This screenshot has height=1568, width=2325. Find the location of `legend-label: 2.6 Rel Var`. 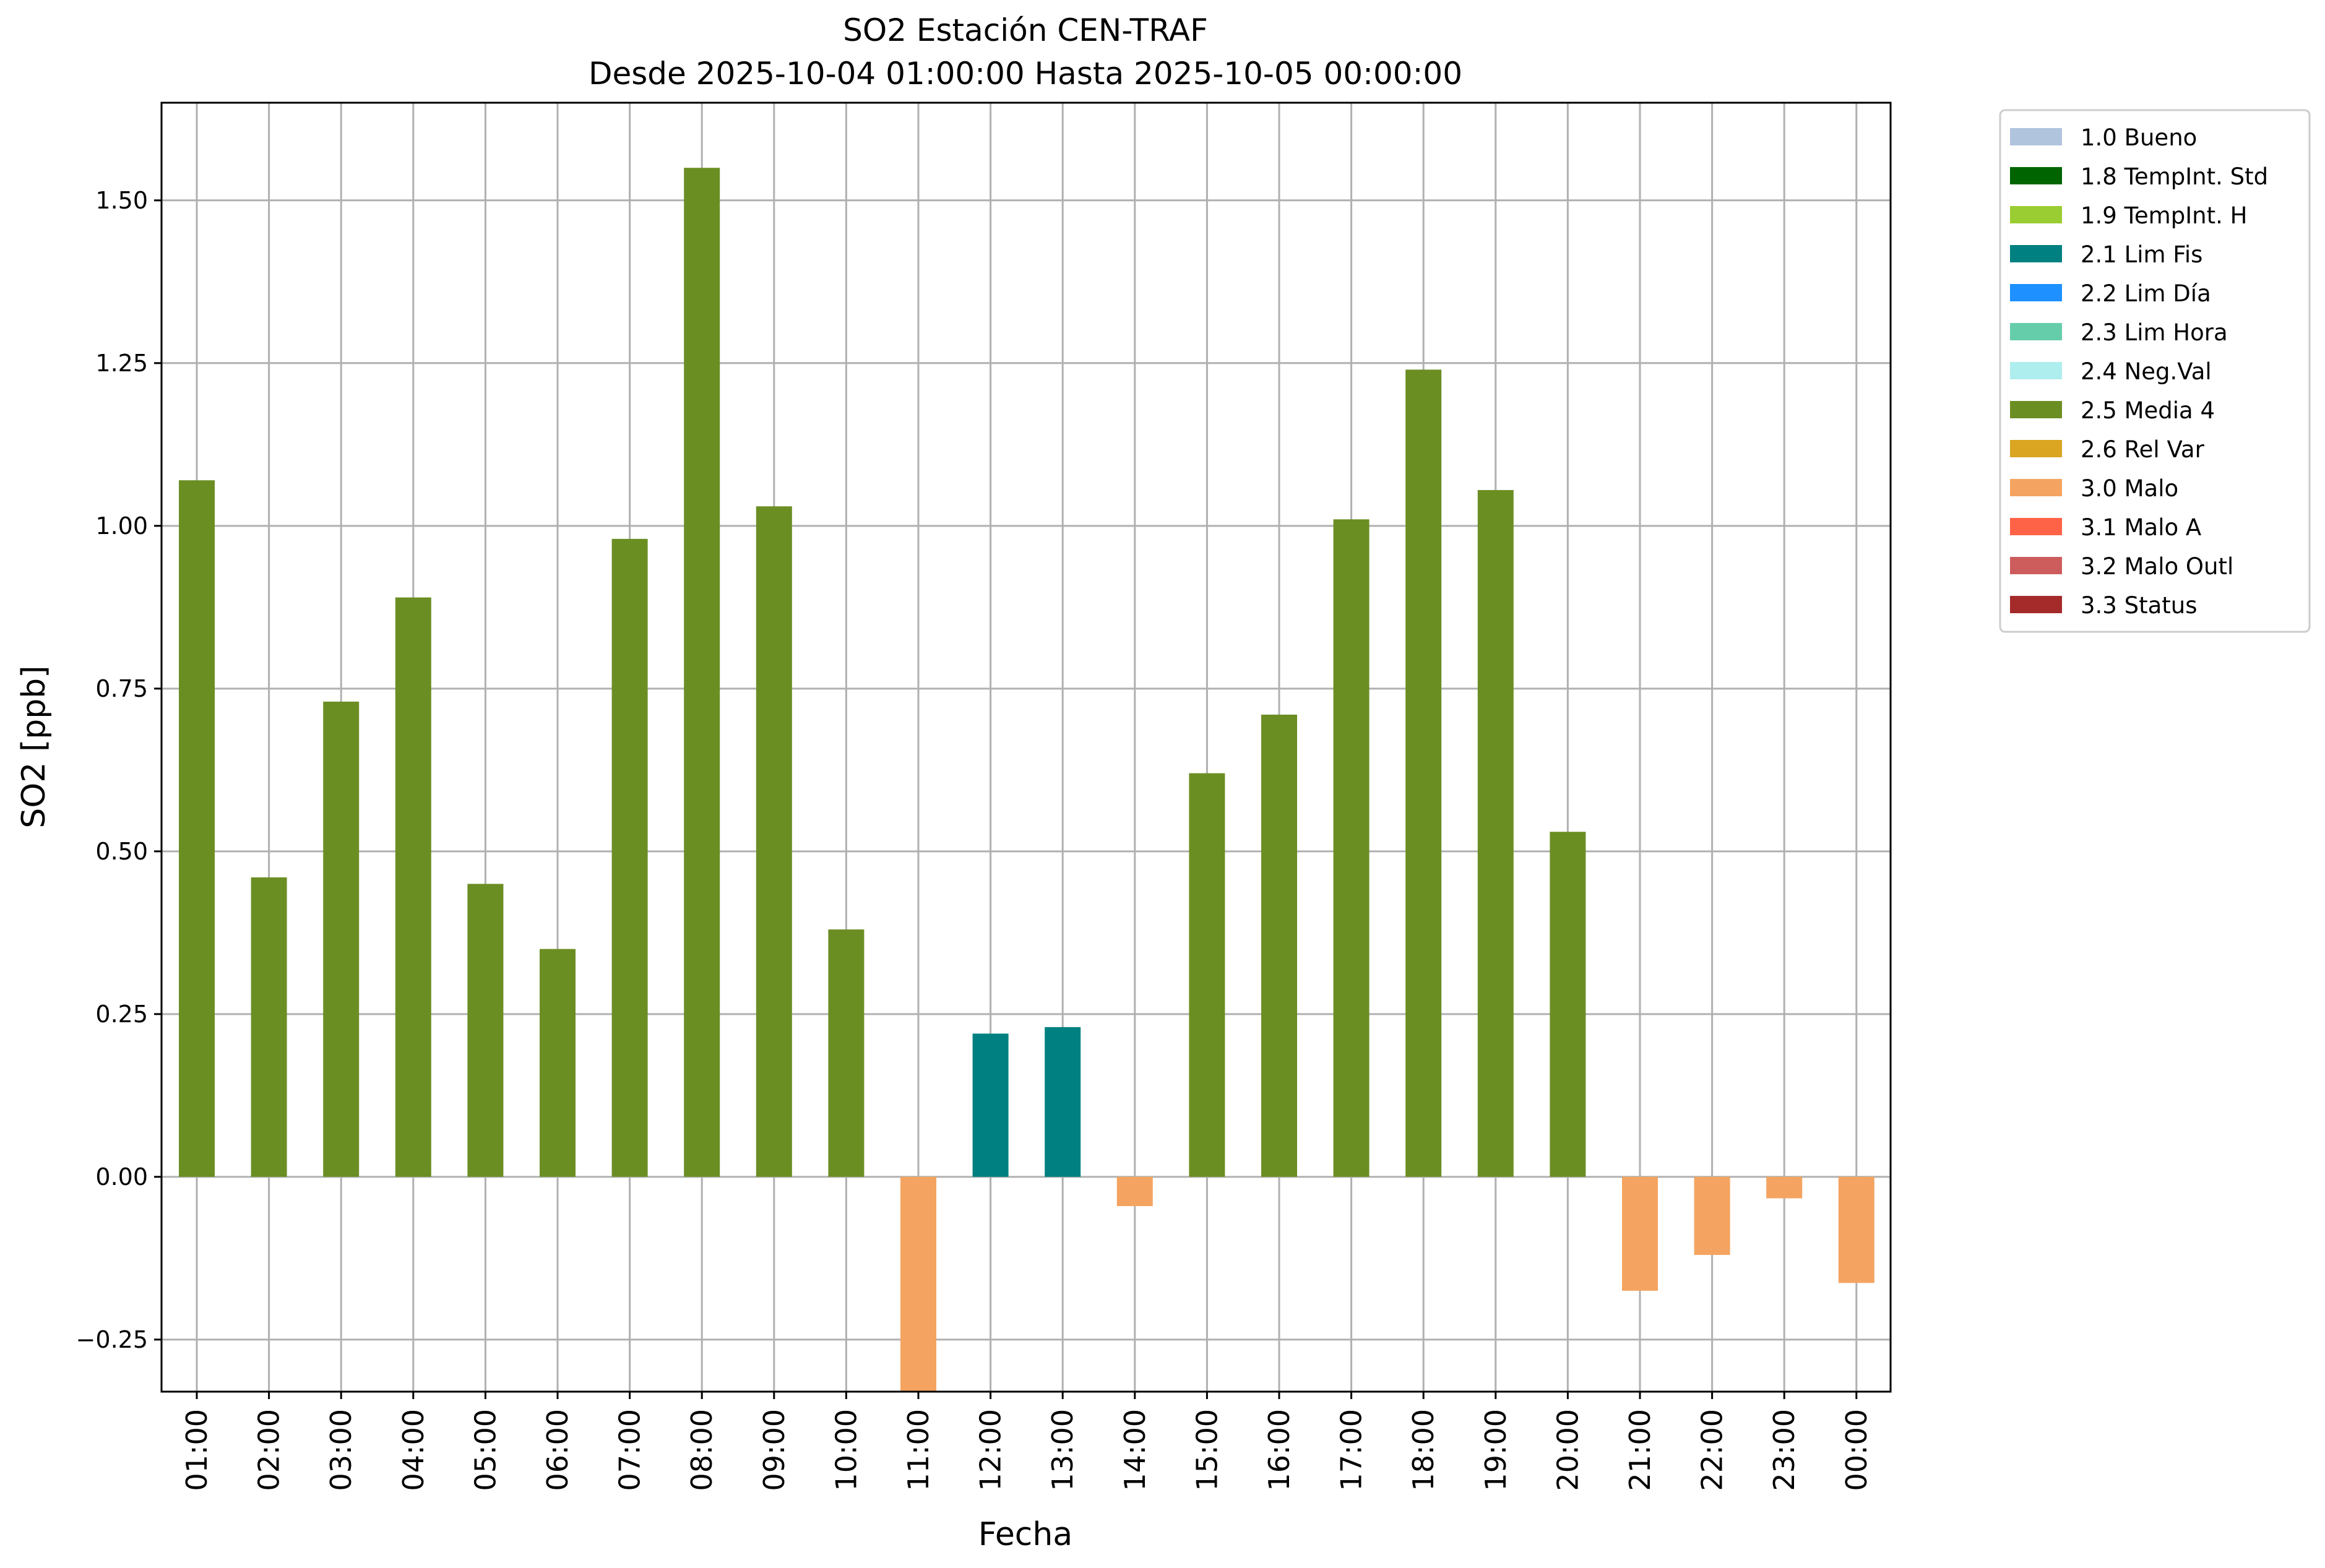

legend-label: 2.6 Rel Var is located at coordinates (2143, 449).